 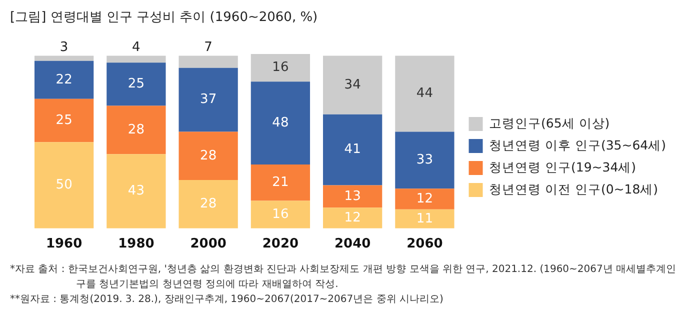 I want to click on data-label: 37, so click(x=208, y=100).